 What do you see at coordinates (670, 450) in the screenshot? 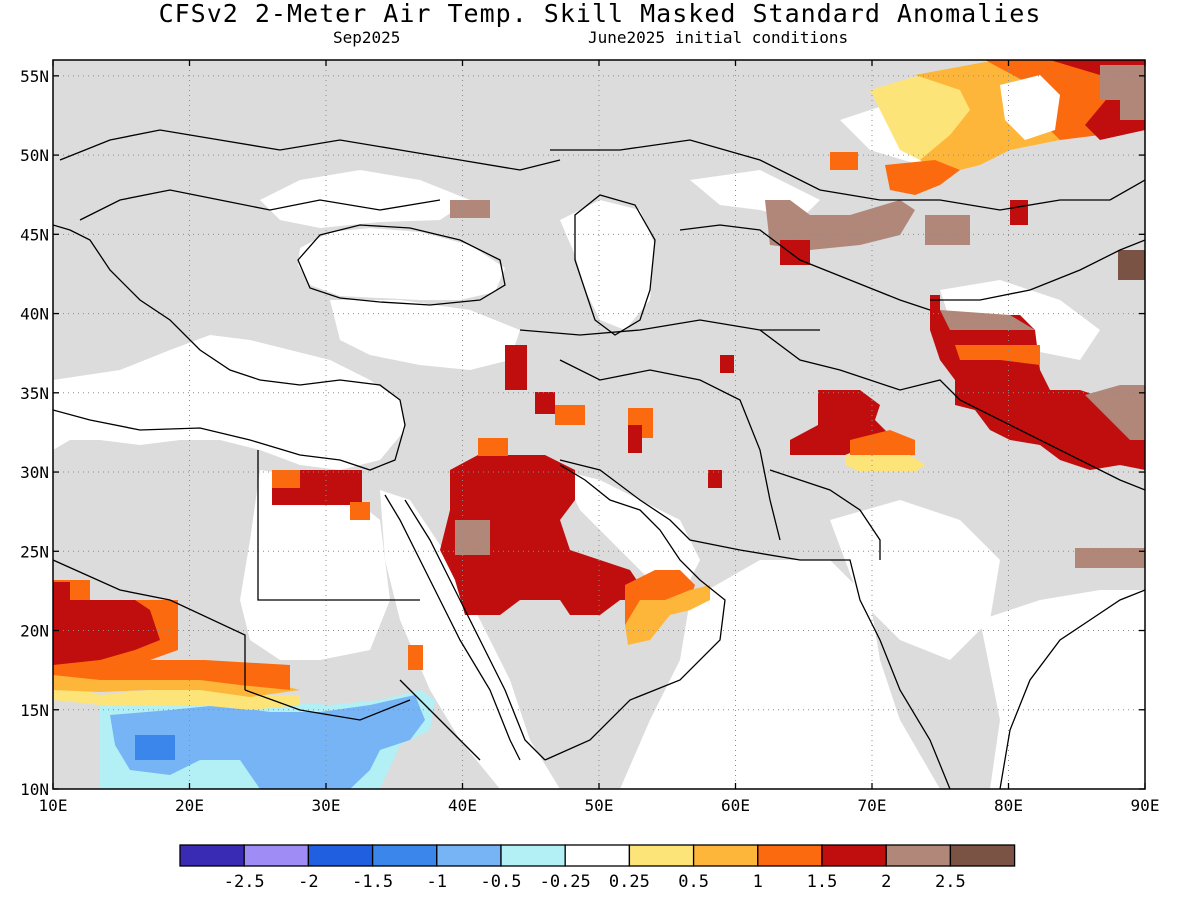
I see `iran-border` at bounding box center [670, 450].